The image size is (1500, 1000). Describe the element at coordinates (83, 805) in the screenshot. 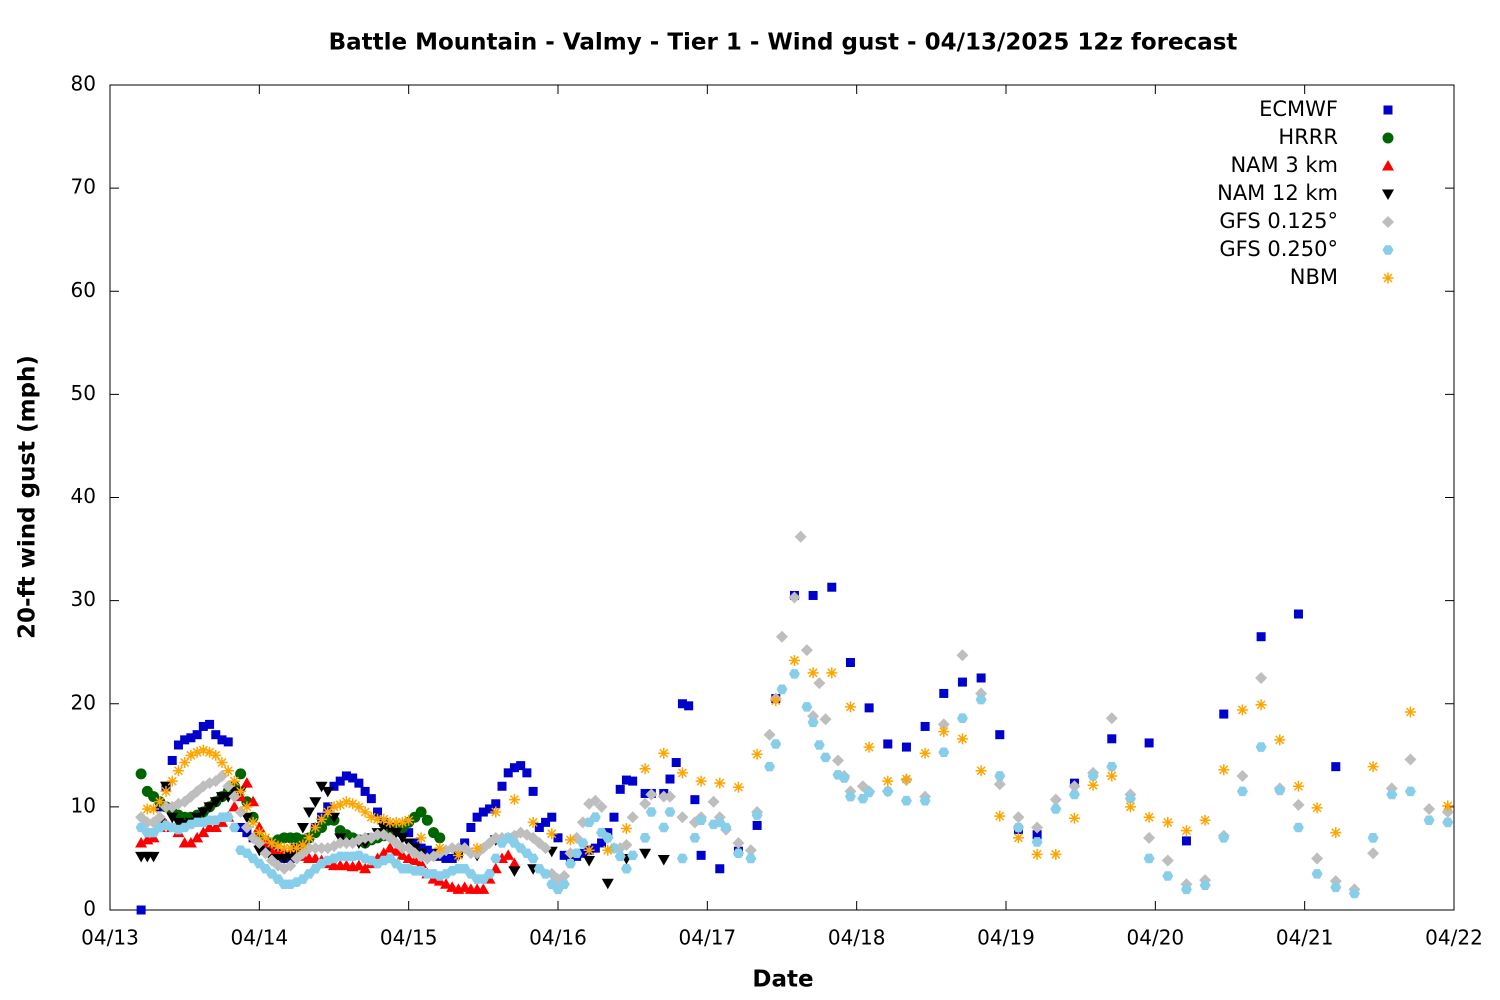

I see `y-tick-label: 10` at that location.